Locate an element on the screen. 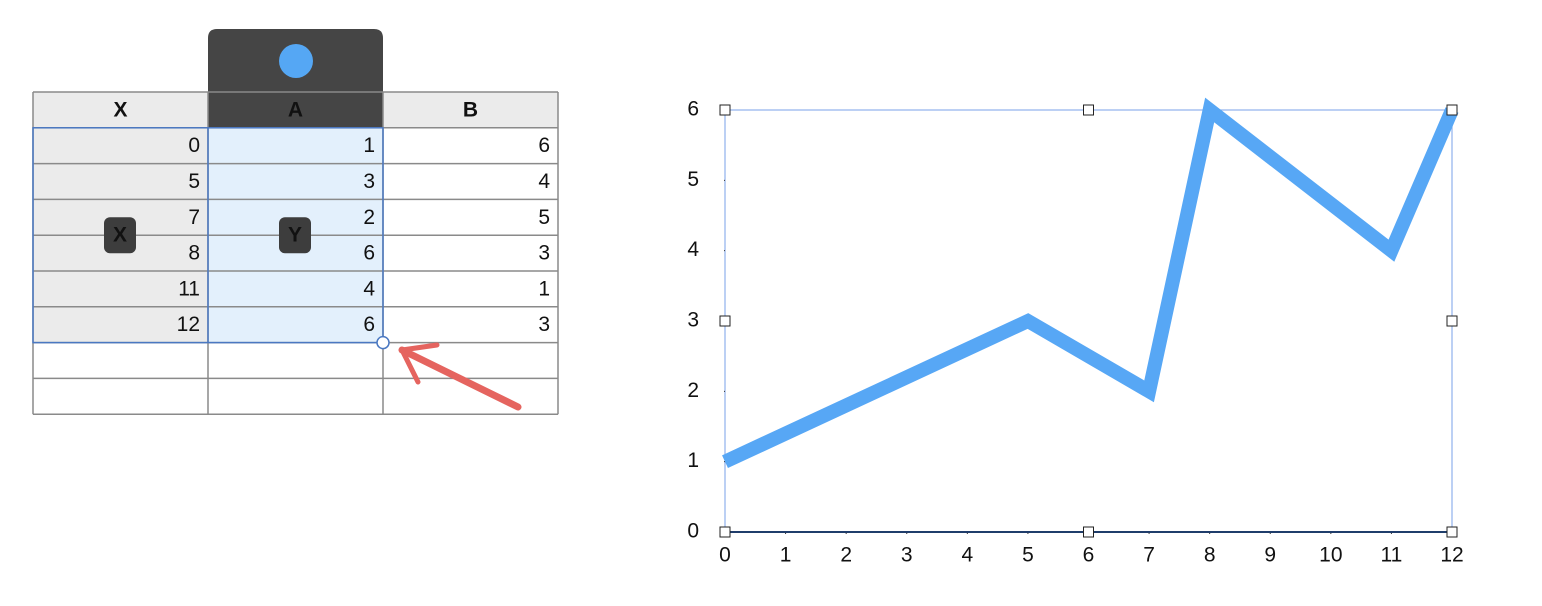 This screenshot has height=606, width=1542. cell: 8 is located at coordinates (194, 253).